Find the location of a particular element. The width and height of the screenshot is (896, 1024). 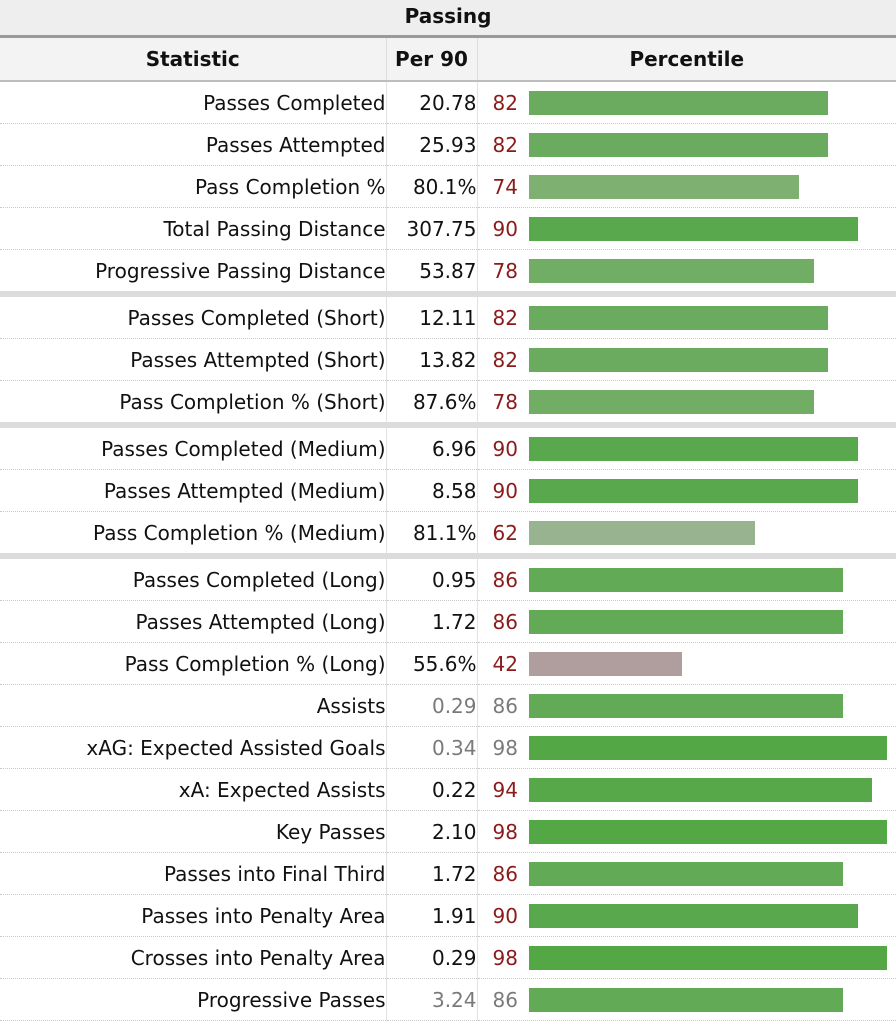

table-row: Pass Completion % (Medium) 81.1% 62 is located at coordinates (448, 534).